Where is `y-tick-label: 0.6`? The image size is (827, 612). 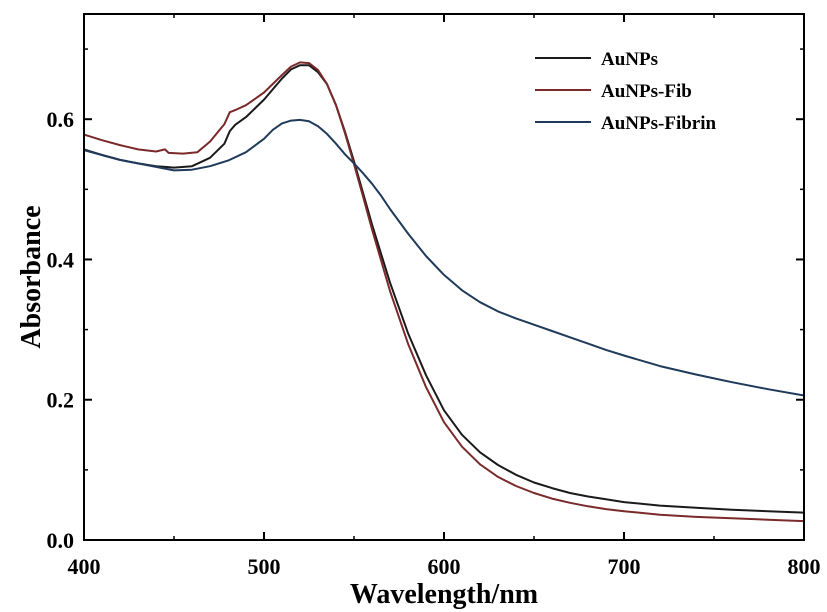 y-tick-label: 0.6 is located at coordinates (61, 119).